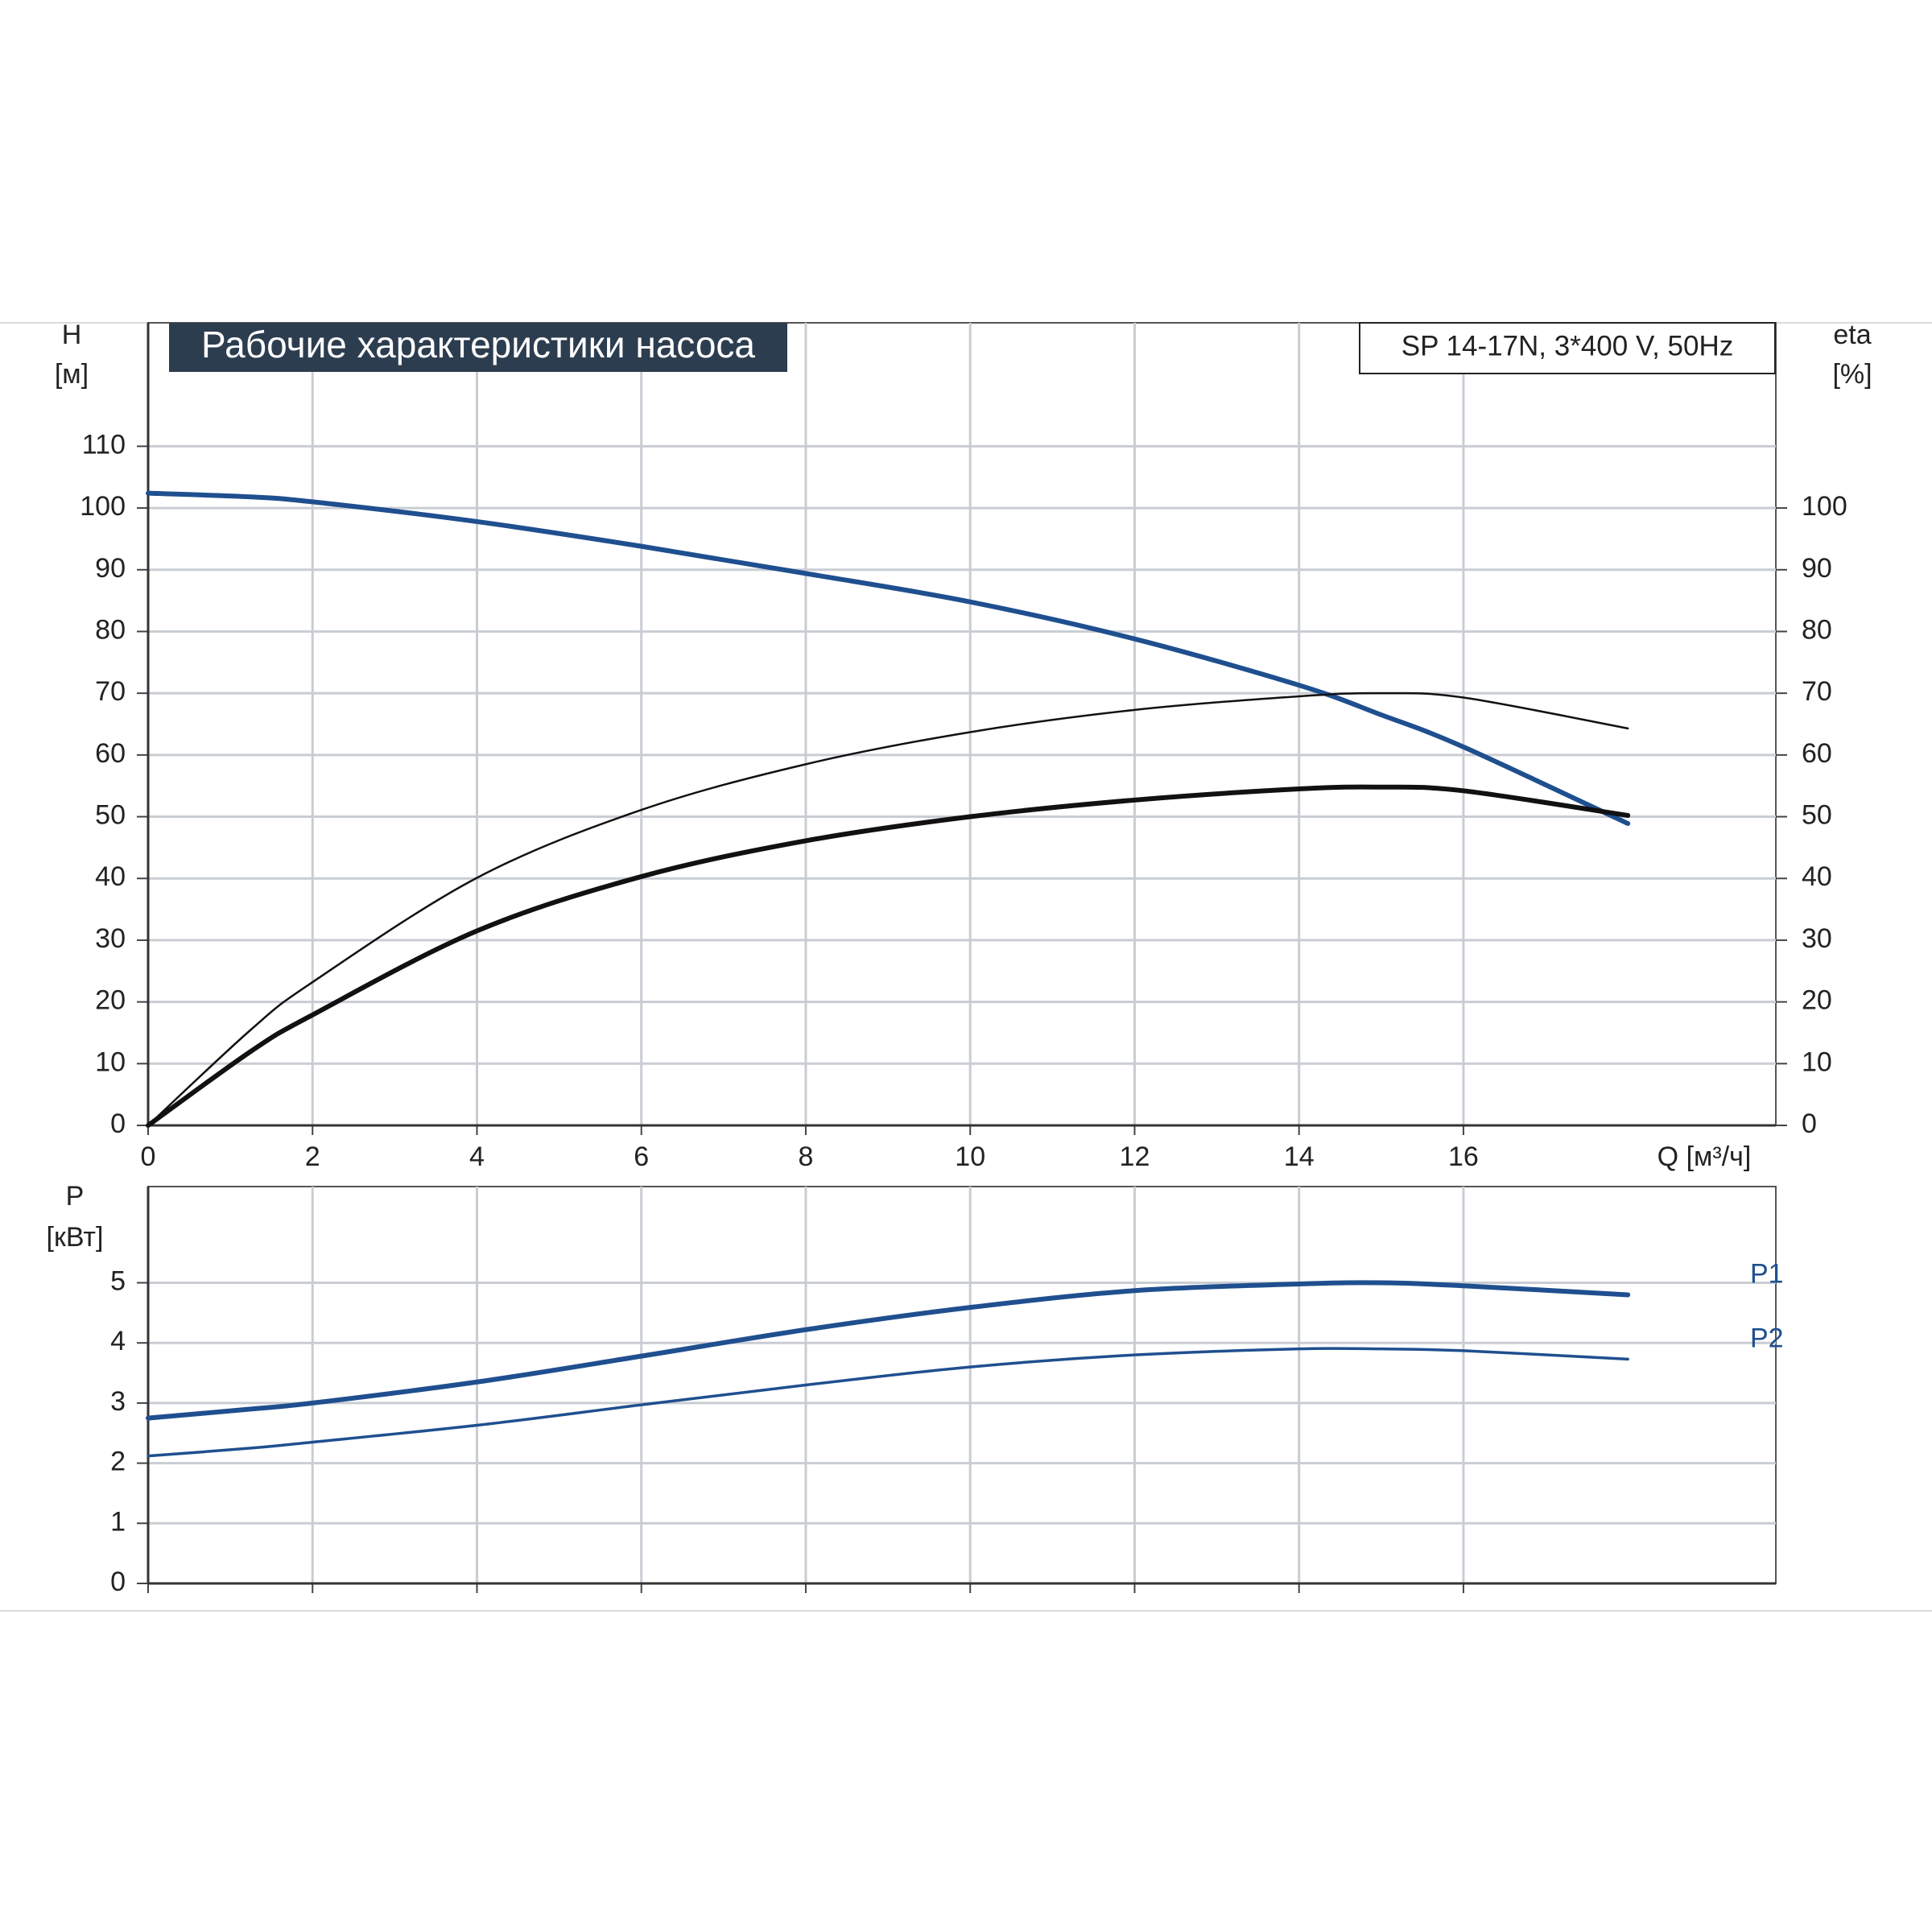 This screenshot has width=1932, height=1932. What do you see at coordinates (1767, 1273) in the screenshot?
I see `series-label: P1` at bounding box center [1767, 1273].